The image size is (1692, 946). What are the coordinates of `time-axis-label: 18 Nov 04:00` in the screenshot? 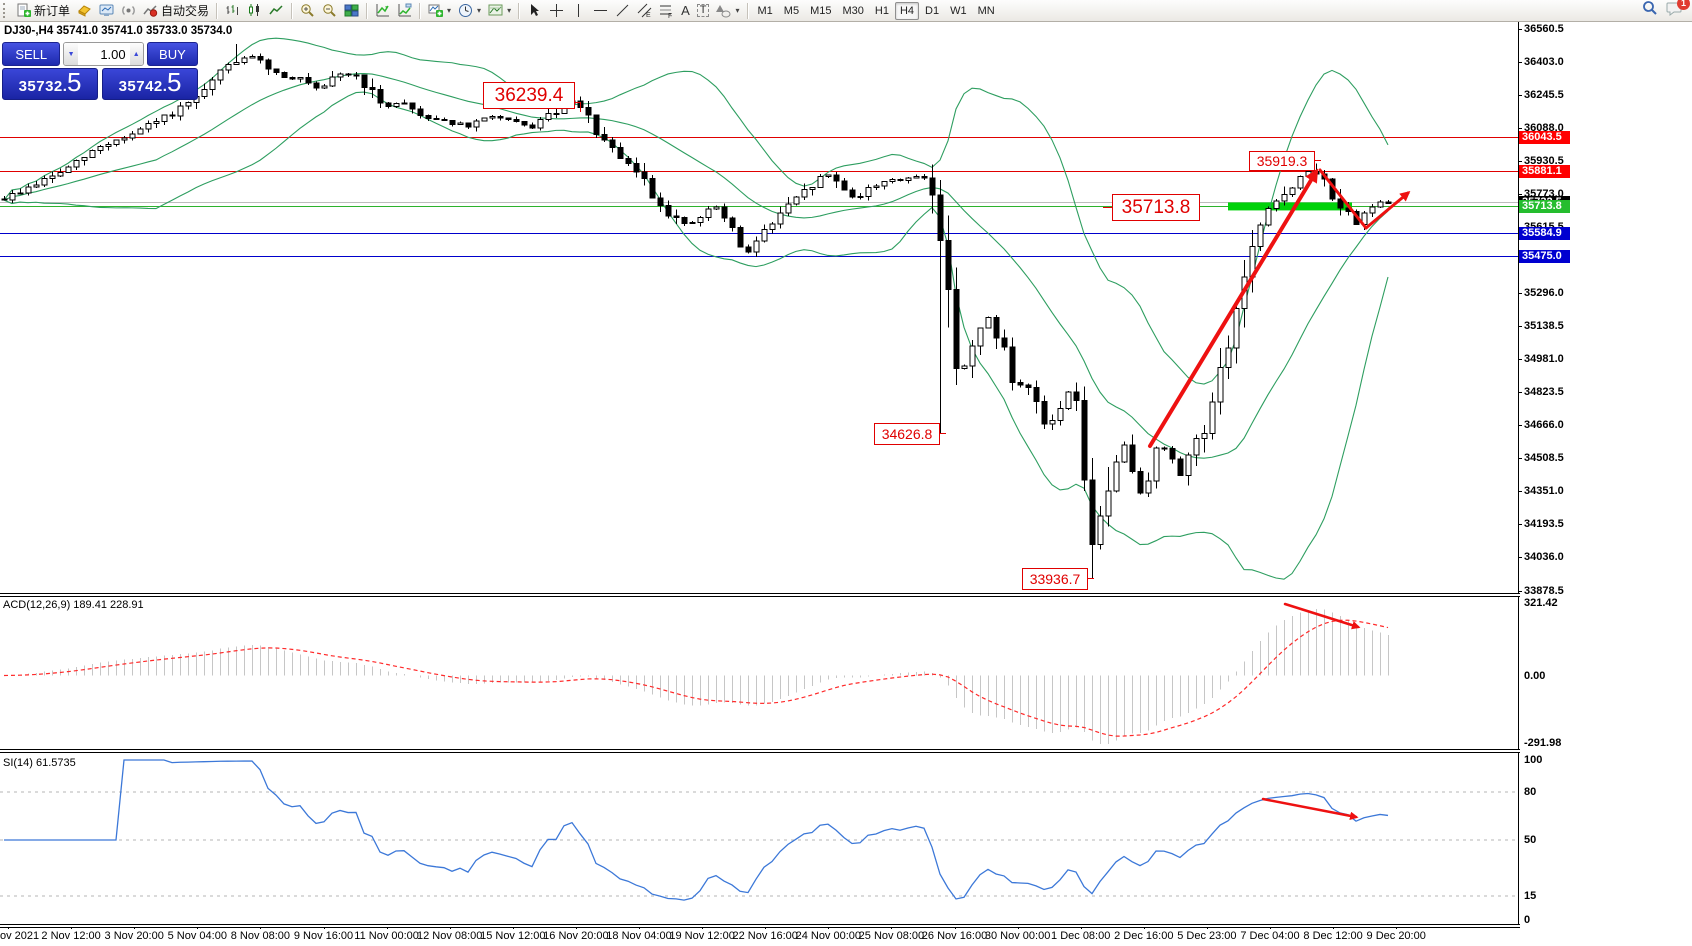 It's located at (639, 936).